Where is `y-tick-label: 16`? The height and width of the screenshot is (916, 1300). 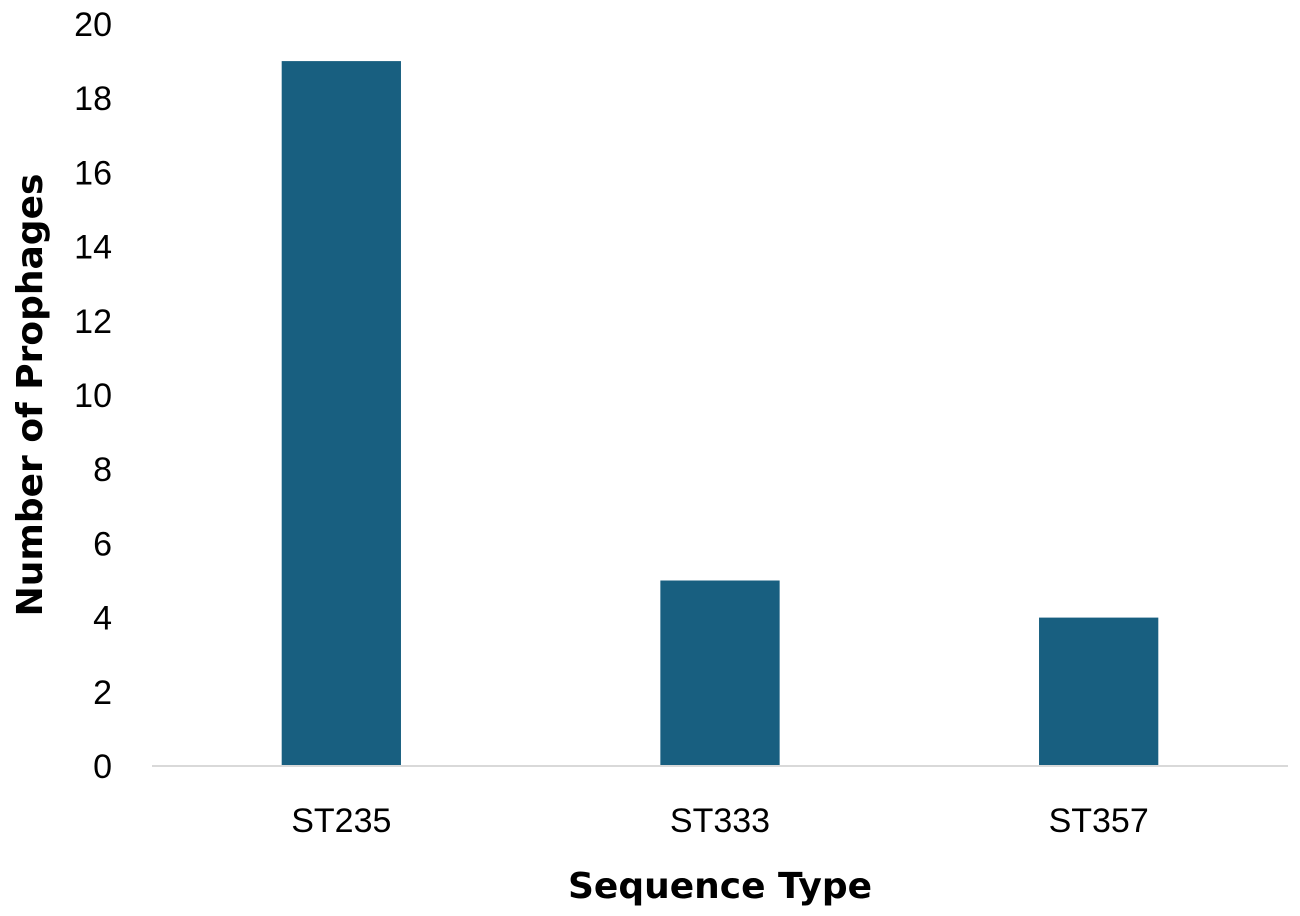
y-tick-label: 16 is located at coordinates (93, 173).